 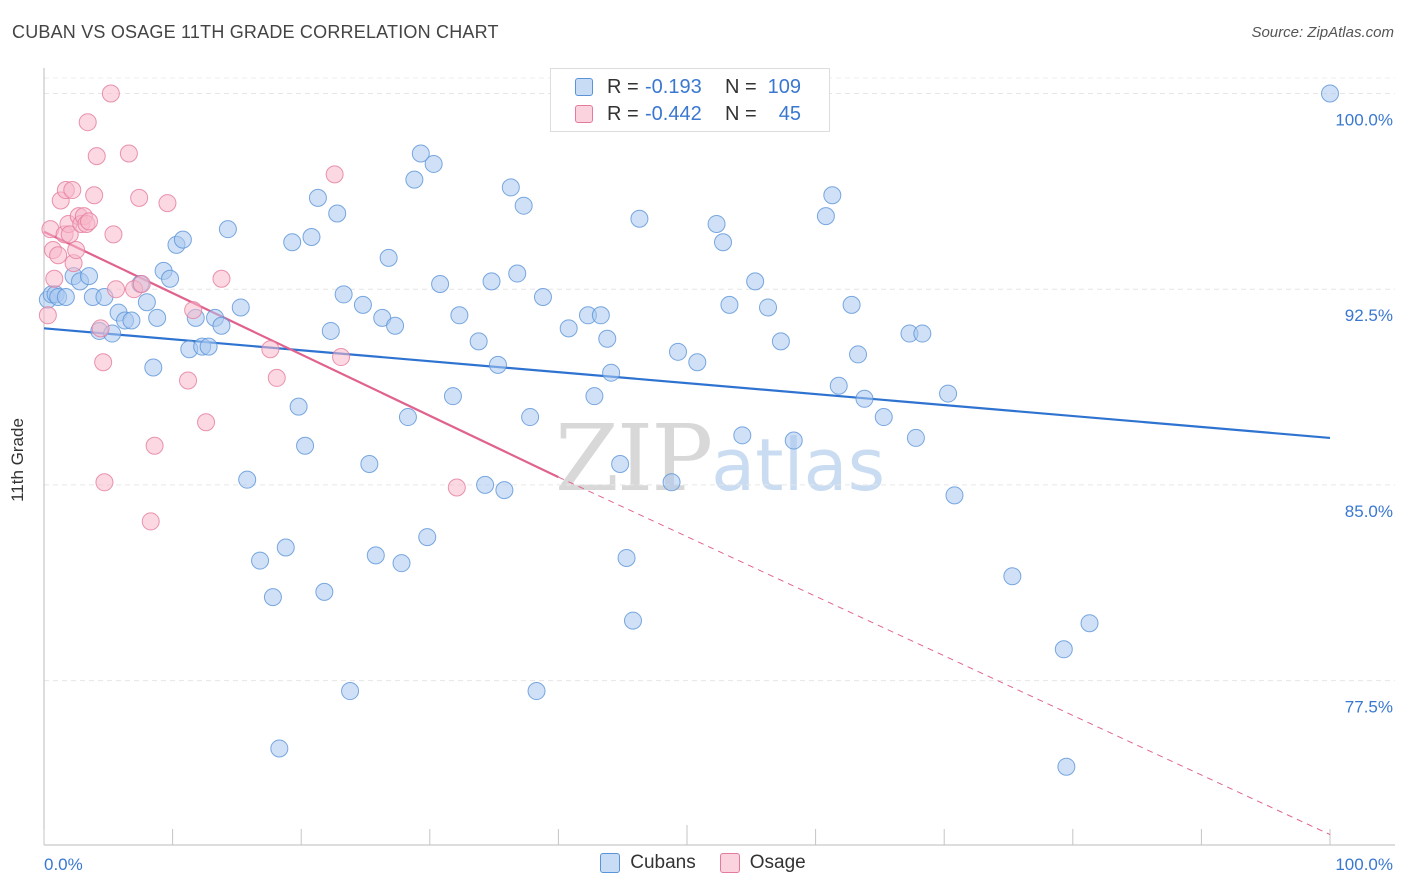 I want to click on legend-item-osage: Osage, so click(x=762, y=863).